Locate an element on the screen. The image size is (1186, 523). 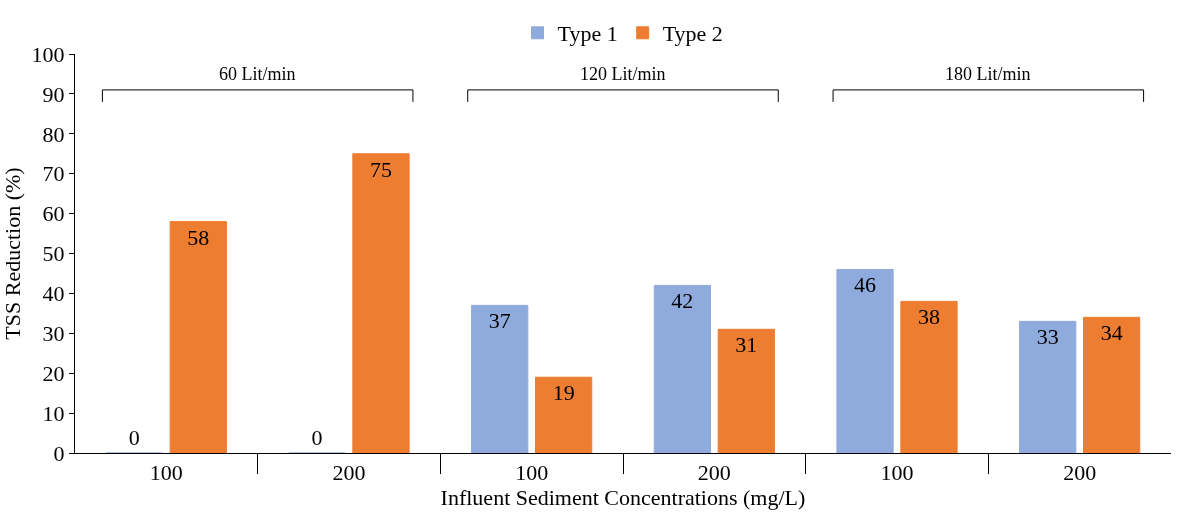
legend-label: Type 1 is located at coordinates (587, 34).